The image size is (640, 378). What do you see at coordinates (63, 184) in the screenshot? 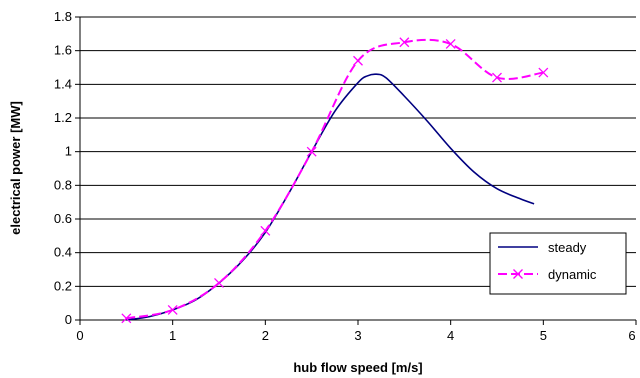
I see `y-tick-label-4: 0.8` at bounding box center [63, 184].